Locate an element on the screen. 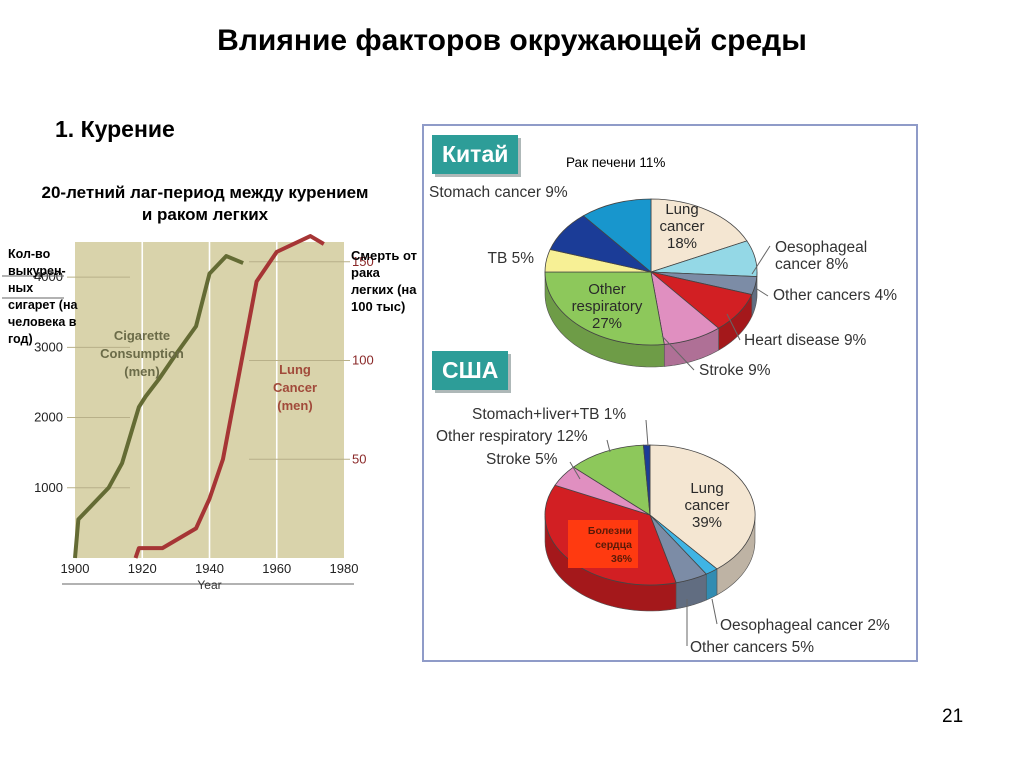 This screenshot has width=1024, height=767. series-label-cigarette: Cigarette Consumption (men) is located at coordinates (142, 353).